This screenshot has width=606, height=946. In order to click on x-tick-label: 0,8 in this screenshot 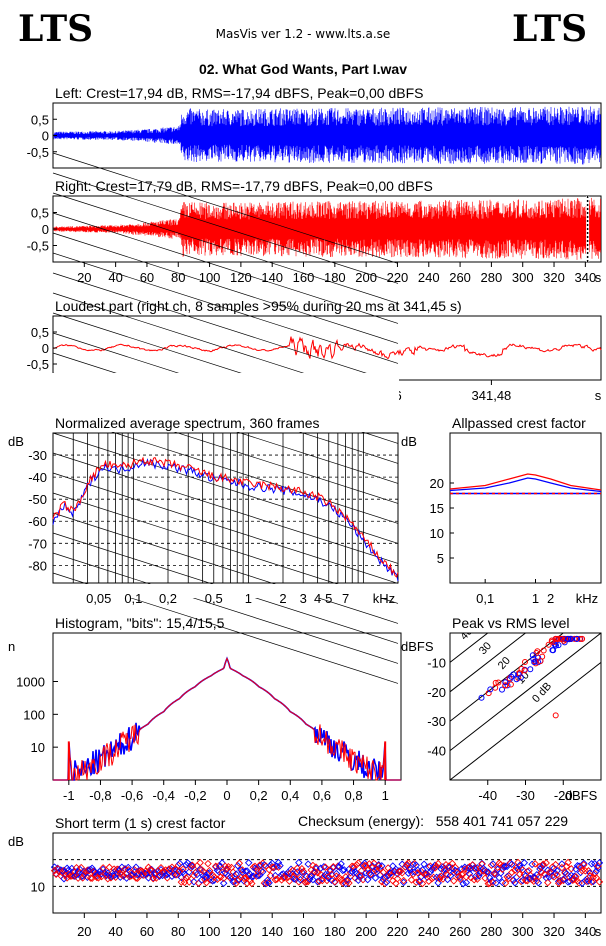, I will do `click(354, 795)`.